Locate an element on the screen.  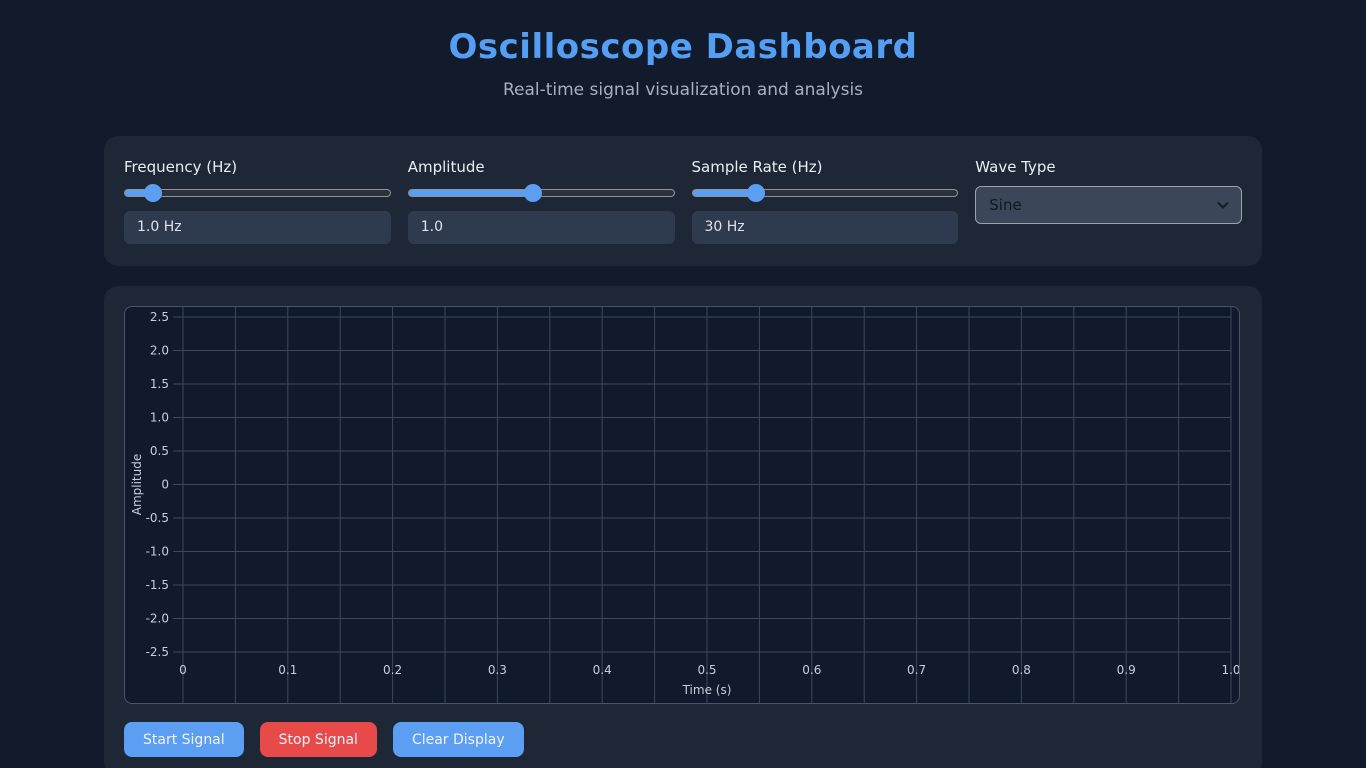
x-tick-label: 0.7 is located at coordinates (916, 670).